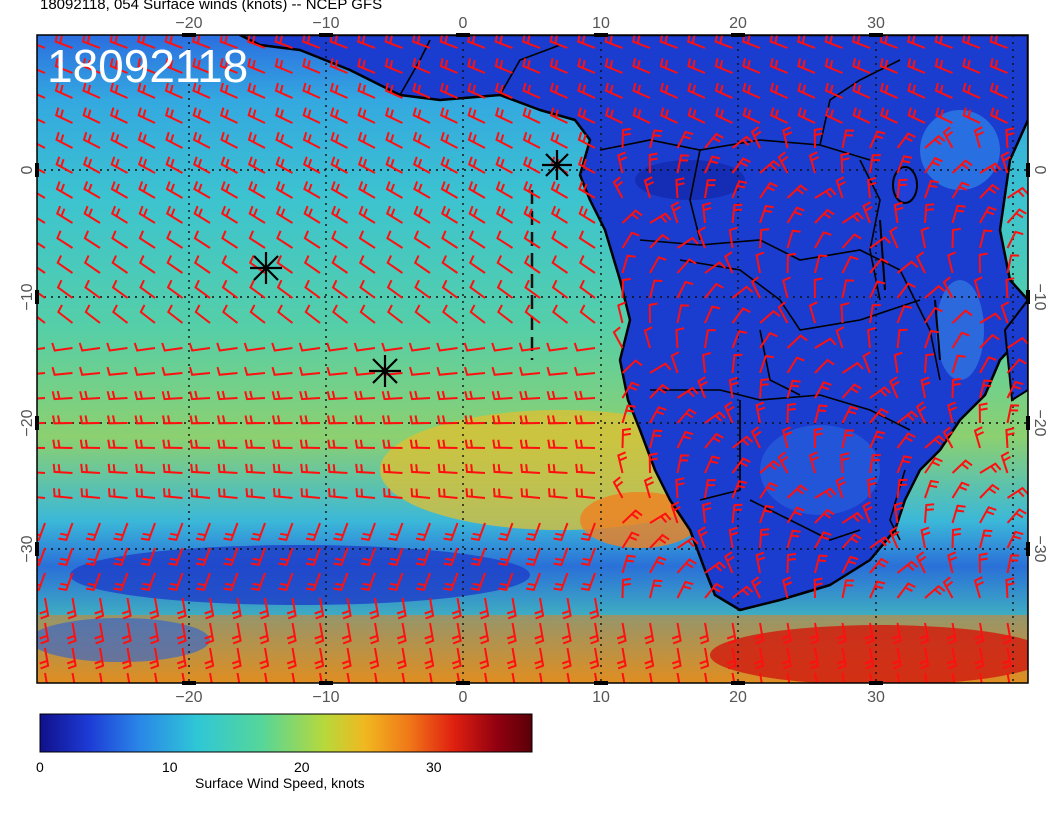  Describe the element at coordinates (27, 363) in the screenshot. I see `y-axis-left: 0 −10 −20 −30` at that location.